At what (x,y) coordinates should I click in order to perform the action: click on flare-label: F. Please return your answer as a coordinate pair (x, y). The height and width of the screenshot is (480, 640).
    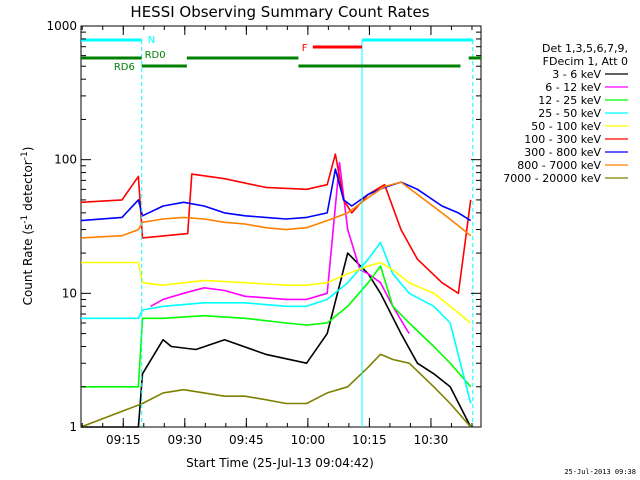
    Looking at the image, I should click on (305, 48).